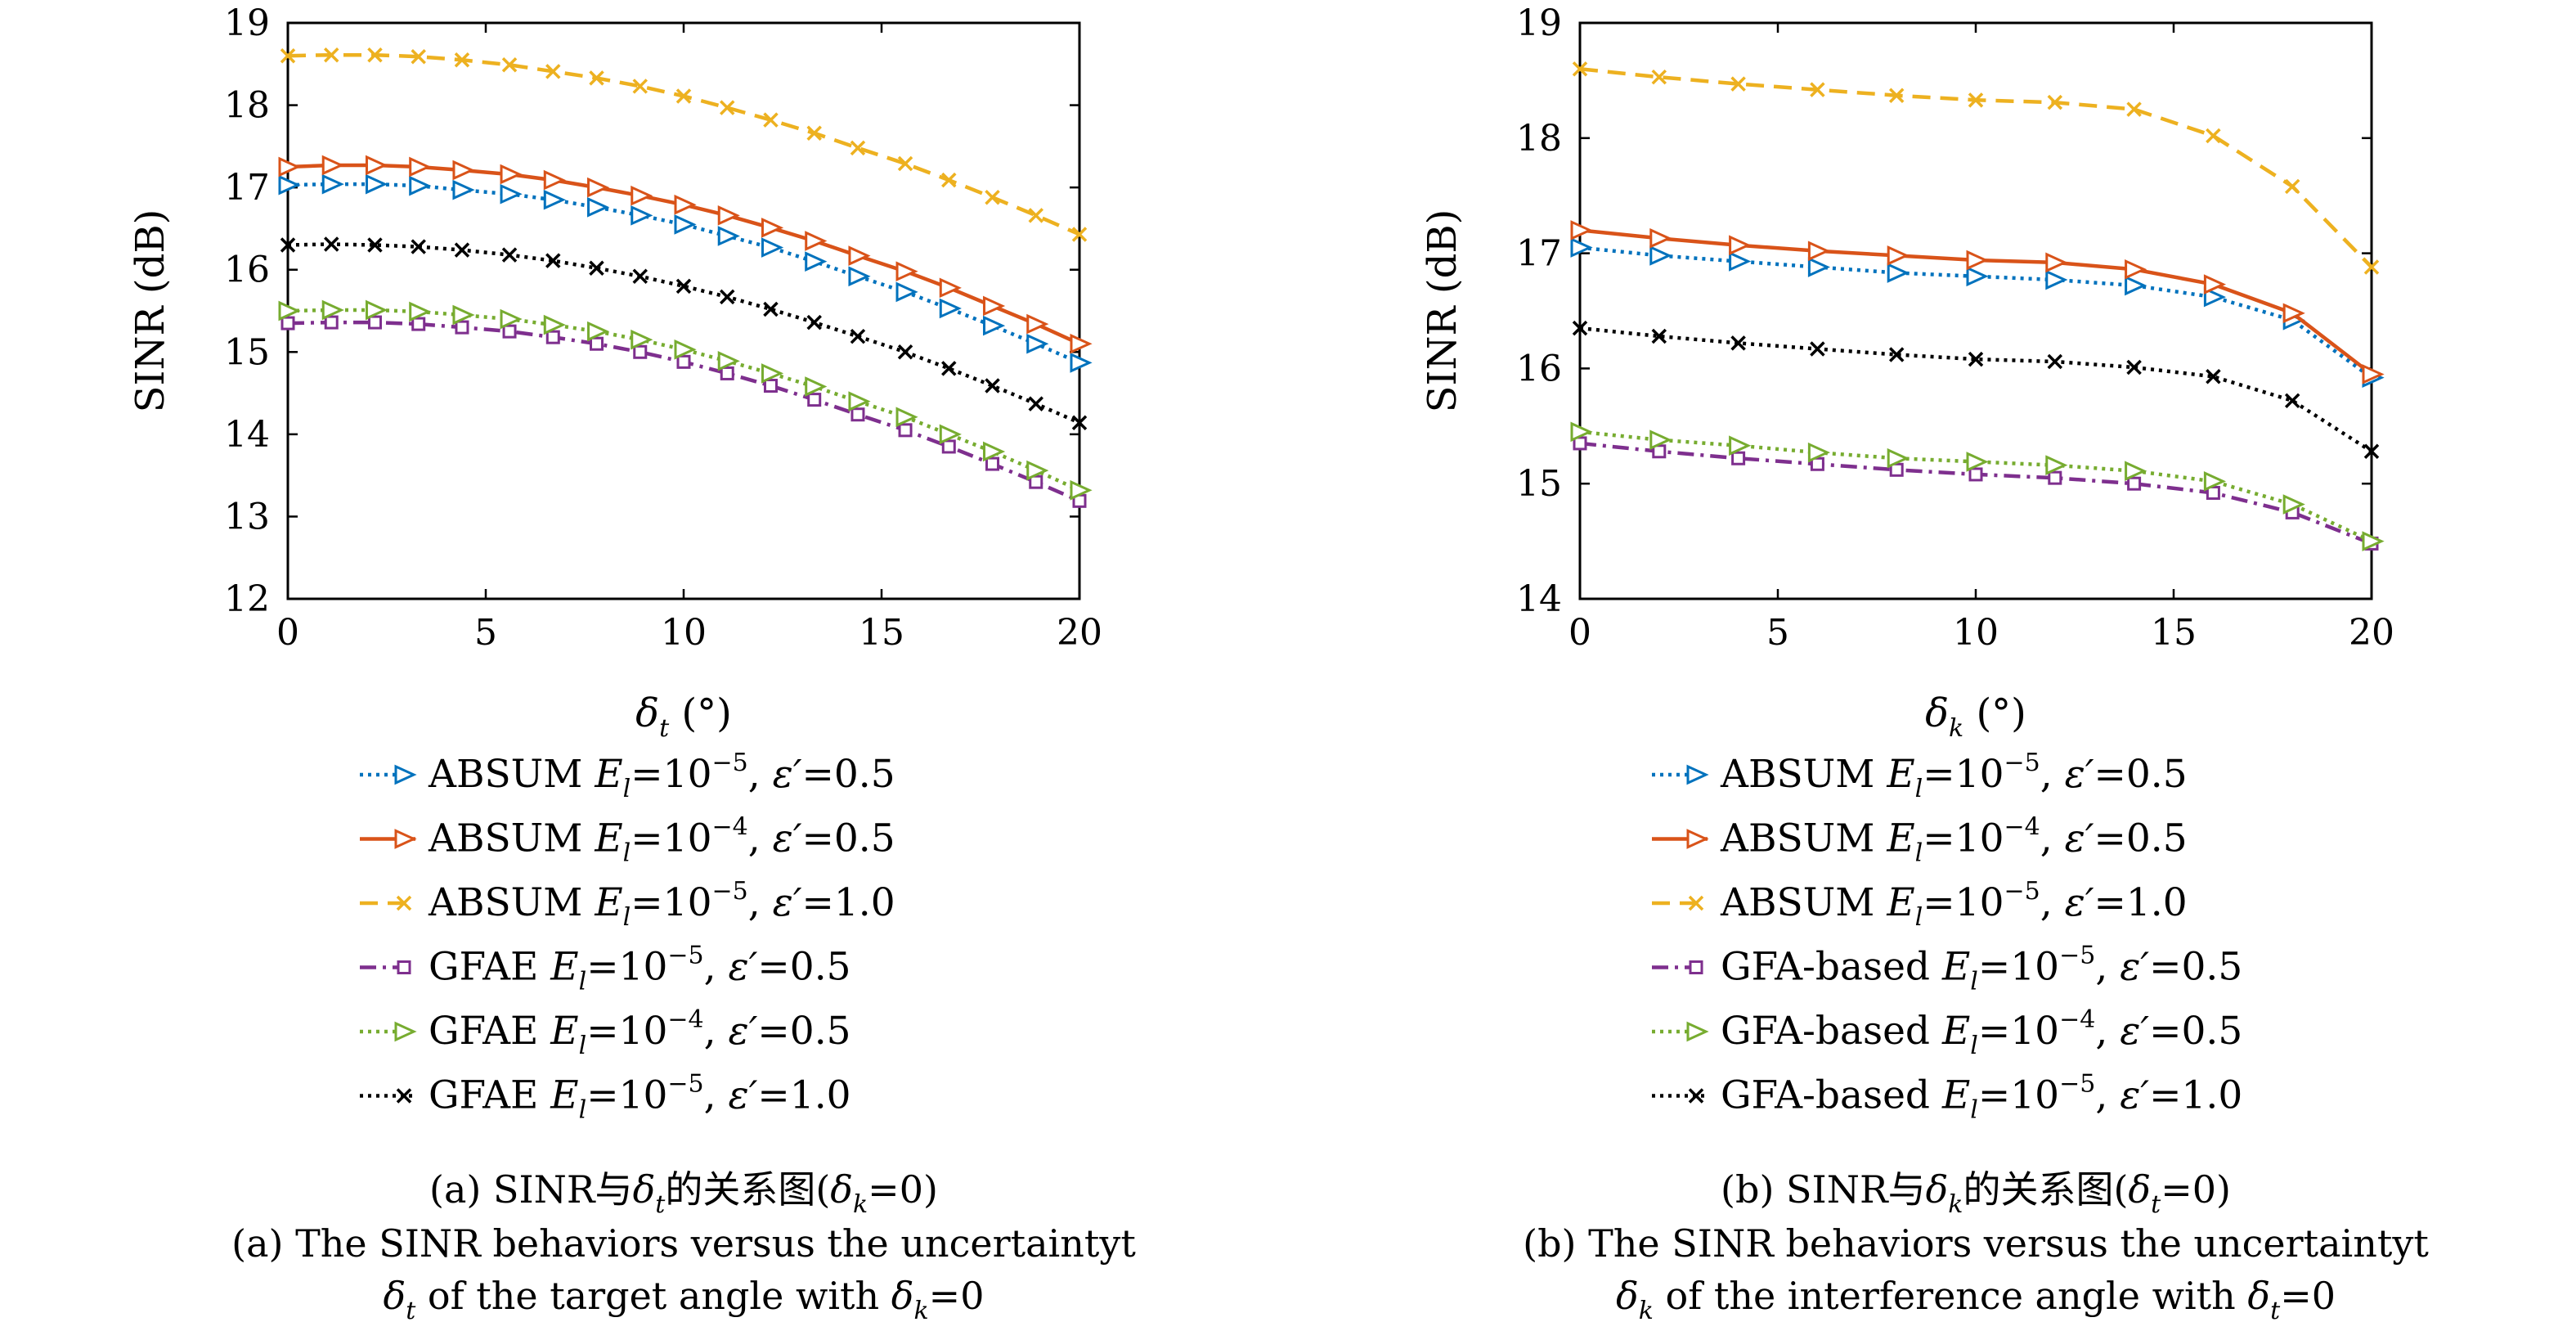  Describe the element at coordinates (1539, 139) in the screenshot. I see `y-tick-label: 18` at that location.